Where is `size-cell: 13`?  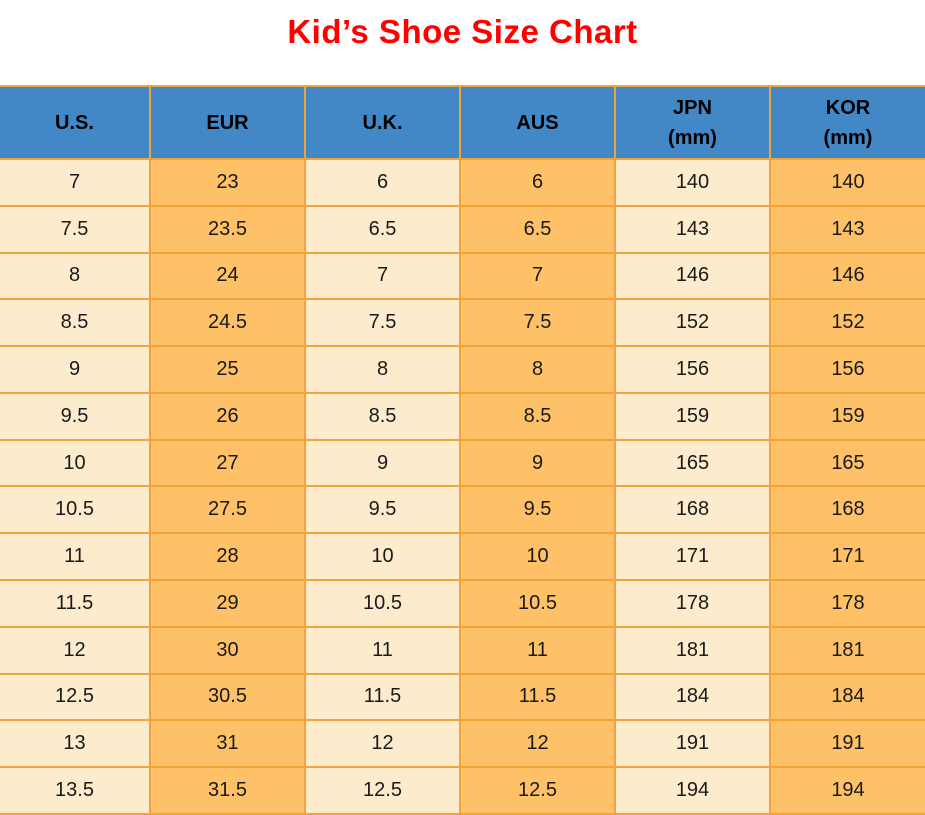 size-cell: 13 is located at coordinates (75, 744).